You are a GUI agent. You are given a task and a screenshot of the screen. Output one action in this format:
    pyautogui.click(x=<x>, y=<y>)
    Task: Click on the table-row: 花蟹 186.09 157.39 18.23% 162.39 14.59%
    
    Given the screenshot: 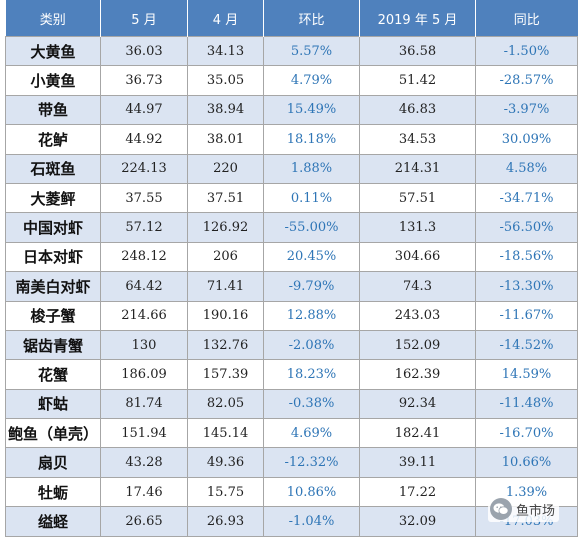 What is the action you would take?
    pyautogui.click(x=291, y=374)
    